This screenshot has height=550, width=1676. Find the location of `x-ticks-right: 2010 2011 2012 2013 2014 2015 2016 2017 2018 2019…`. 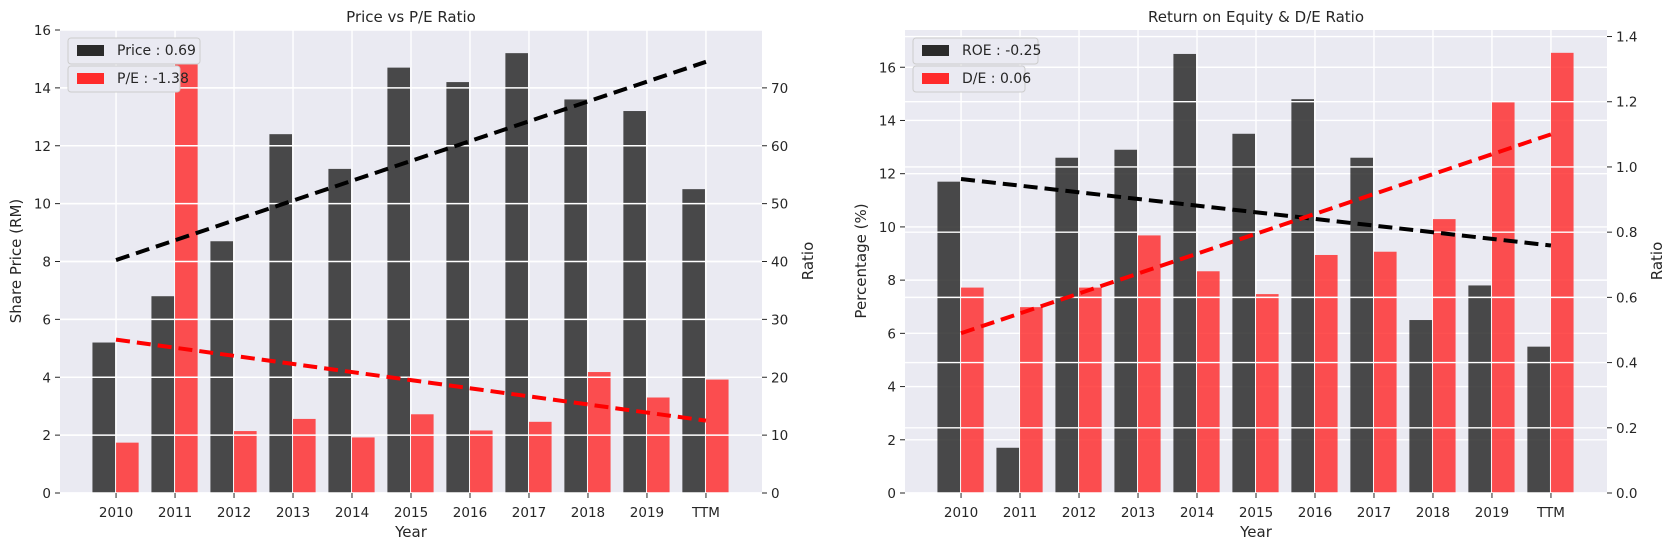

x-ticks-right: 2010 2011 2012 2013 2014 2015 2016 2017 2018 2019… is located at coordinates (1254, 507).